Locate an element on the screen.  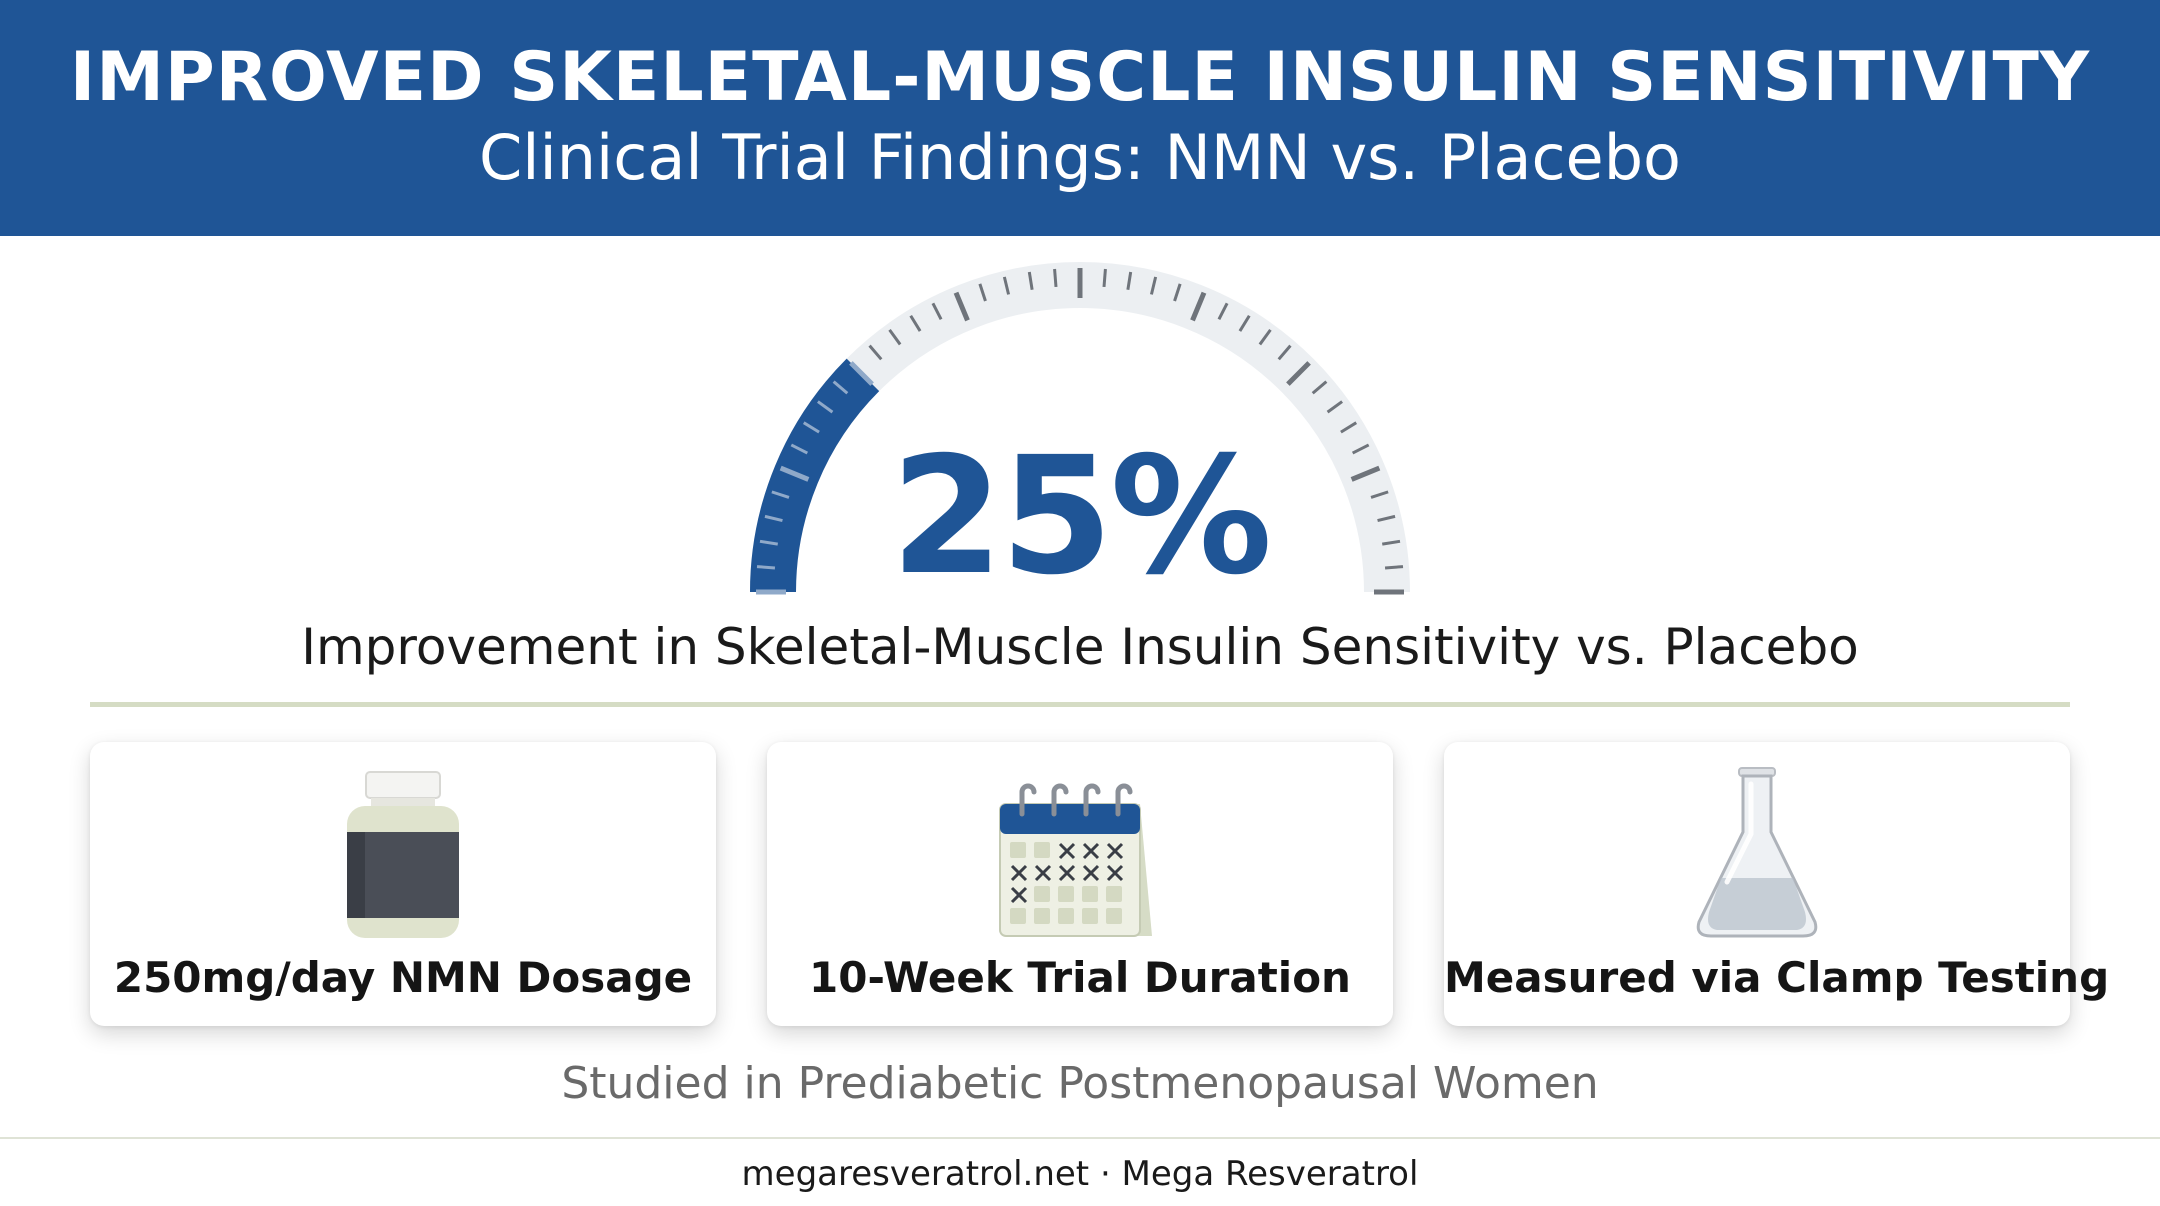
dosage-card: 250mg/day NMN Dosage is located at coordinates (403, 884).